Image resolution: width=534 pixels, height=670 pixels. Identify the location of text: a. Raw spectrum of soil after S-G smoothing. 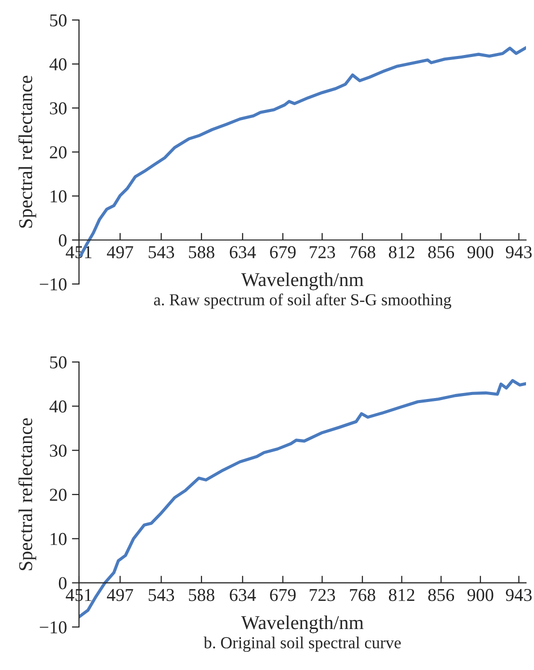
(303, 301).